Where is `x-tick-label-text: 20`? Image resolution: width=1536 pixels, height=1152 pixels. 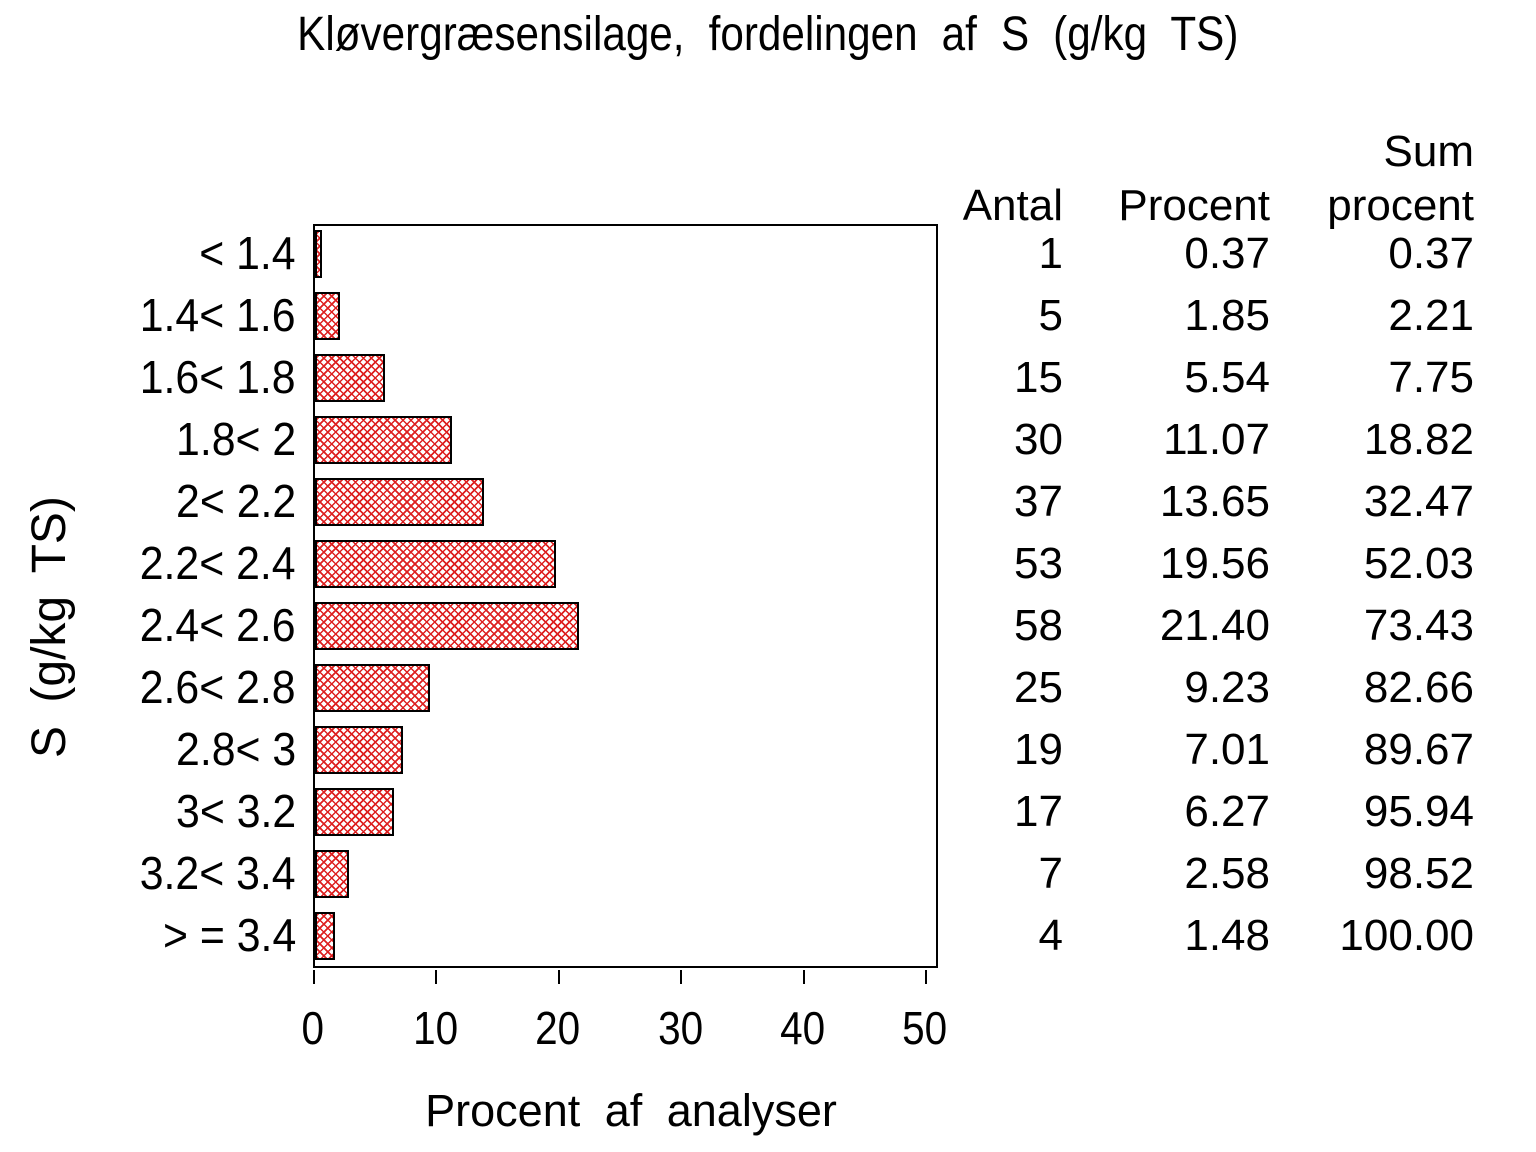 x-tick-label-text: 20 is located at coordinates (558, 1028).